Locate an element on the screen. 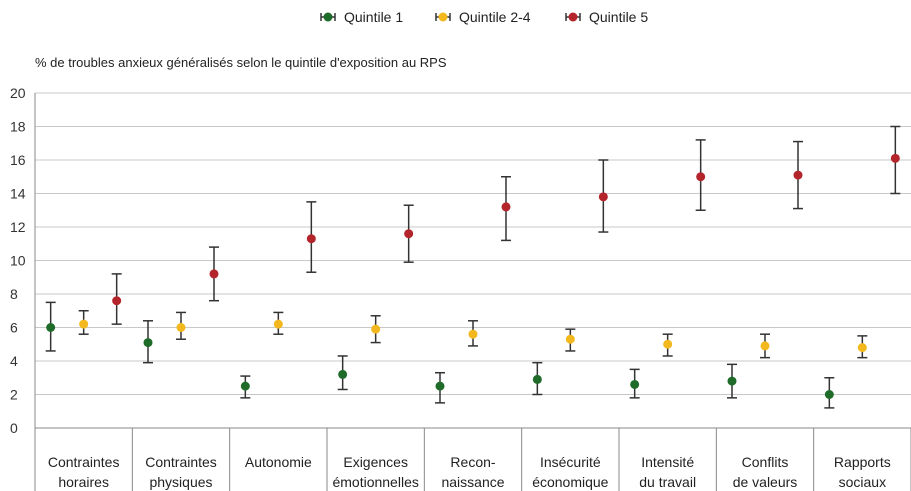  x-category-label: Contraintes horaires is located at coordinates (84, 472).